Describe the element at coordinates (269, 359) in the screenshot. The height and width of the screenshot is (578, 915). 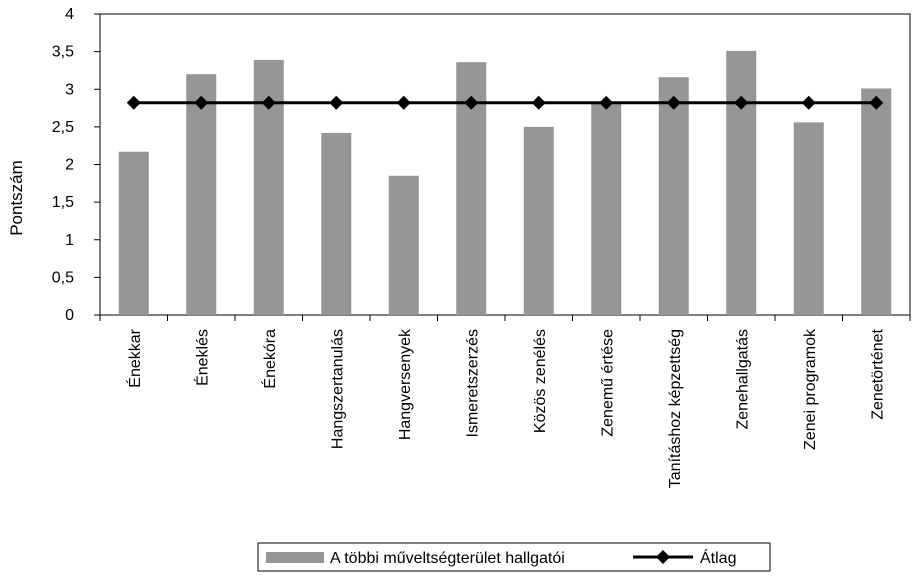
I see `x-tick-label: Énekóra` at that location.